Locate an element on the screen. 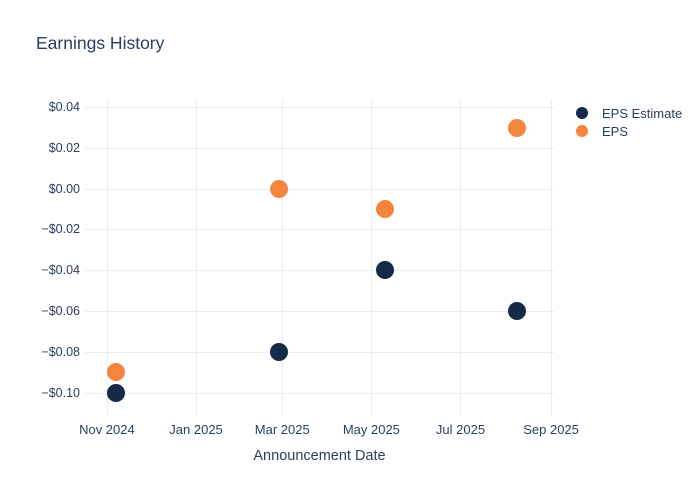  y-tick-label: $0.02 is located at coordinates (64, 147).